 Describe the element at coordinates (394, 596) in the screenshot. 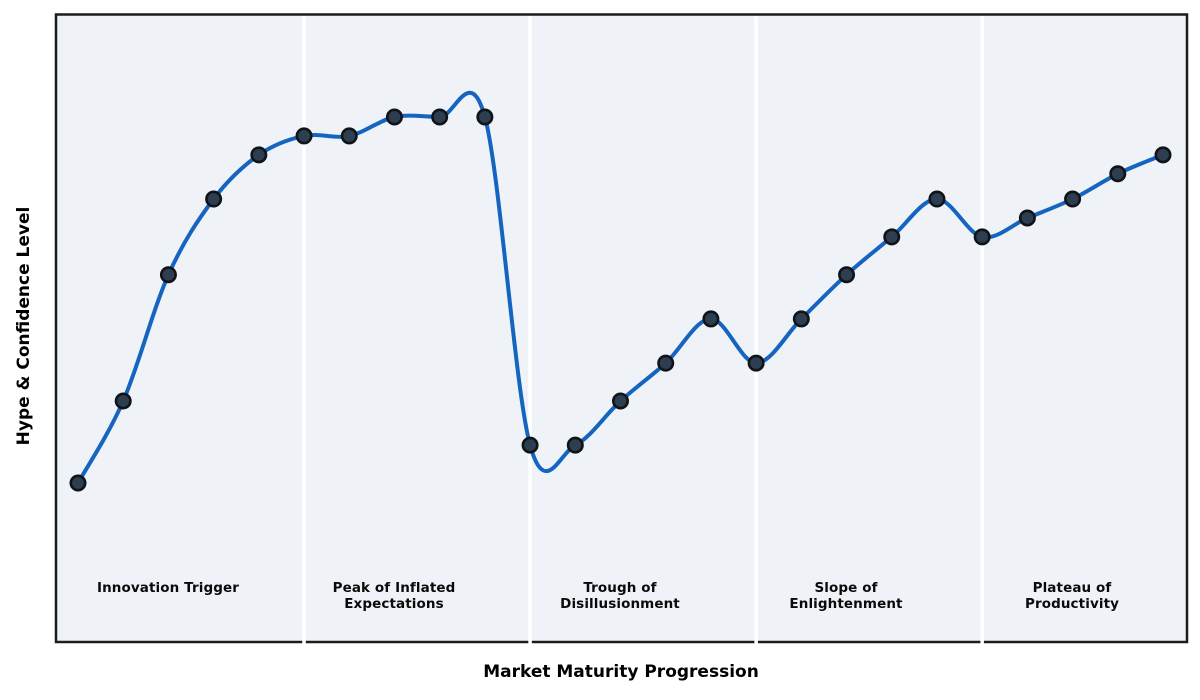

I see `phase-label-peak-of-inflated-expectations: Peak of Inflated Expectations` at that location.